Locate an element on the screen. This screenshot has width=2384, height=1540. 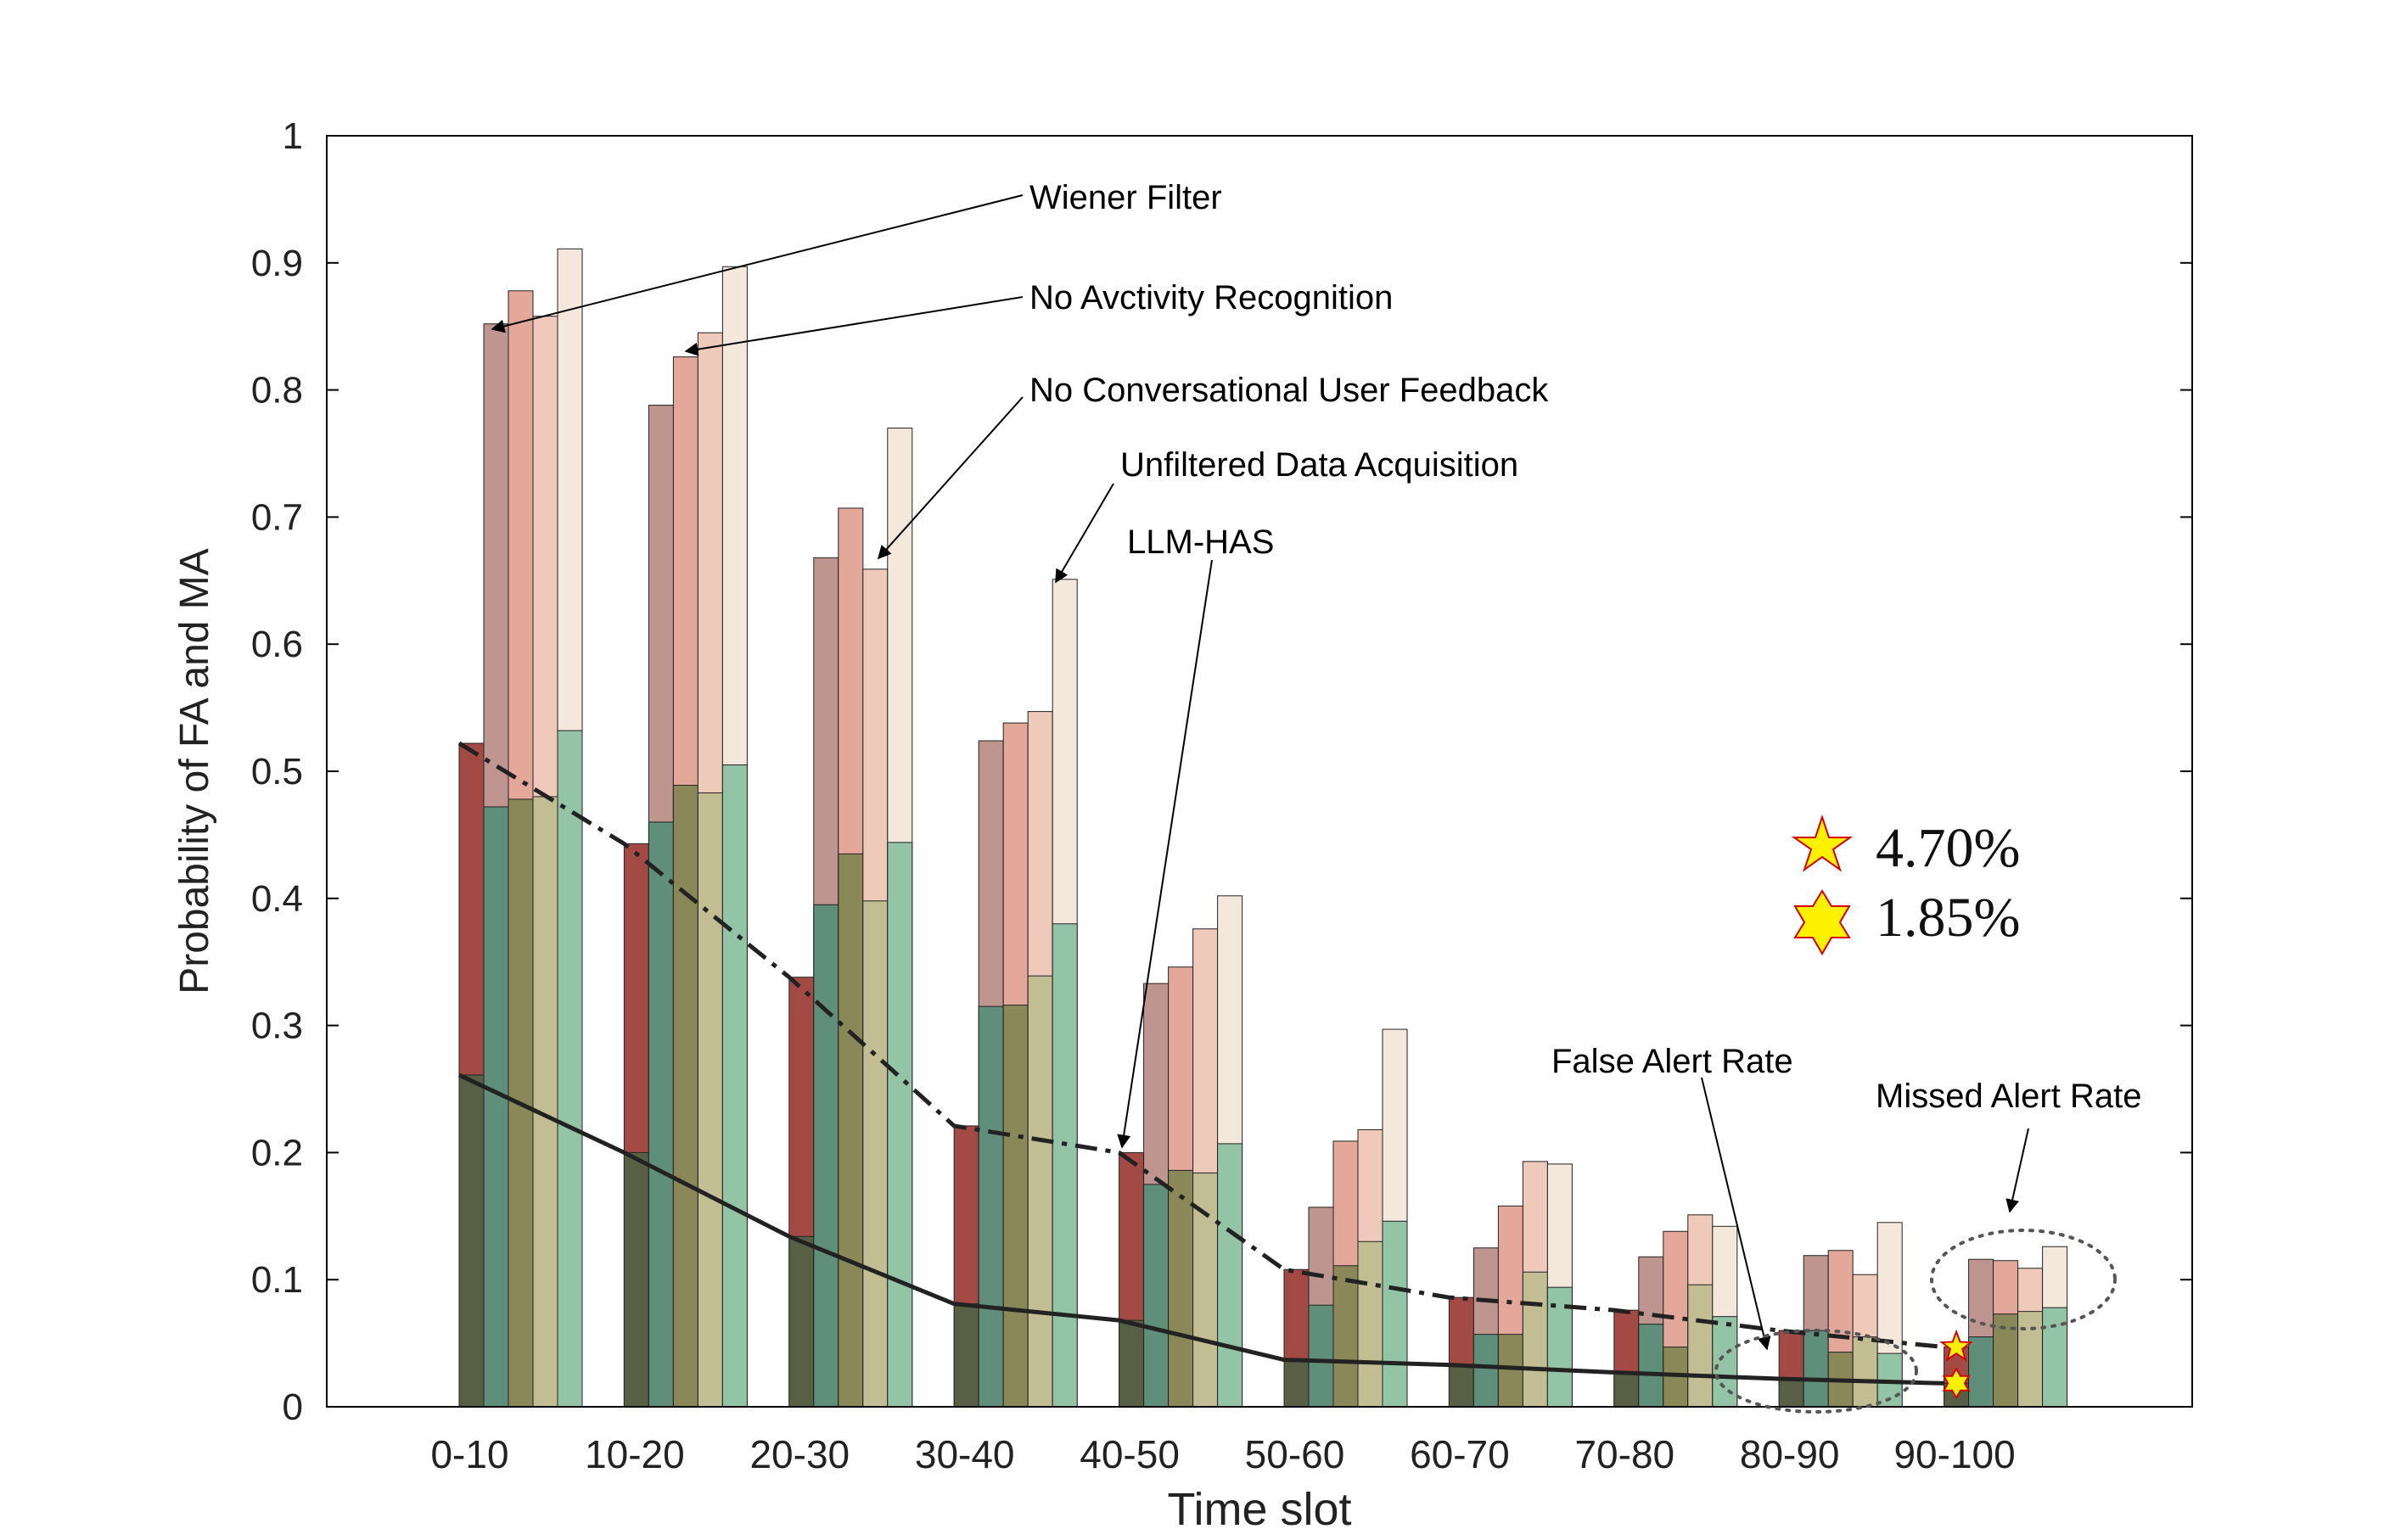
y-tick-label: 0 is located at coordinates (293, 1407).